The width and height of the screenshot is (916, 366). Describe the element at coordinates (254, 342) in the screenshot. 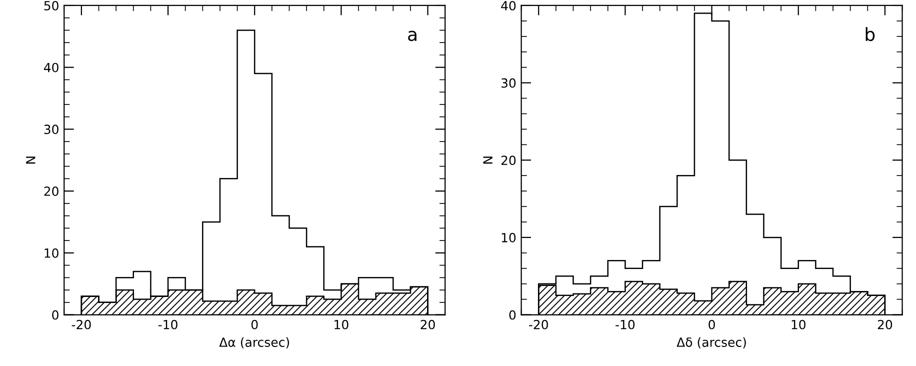

I see `x-axis-title: Δα (arcsec)` at that location.